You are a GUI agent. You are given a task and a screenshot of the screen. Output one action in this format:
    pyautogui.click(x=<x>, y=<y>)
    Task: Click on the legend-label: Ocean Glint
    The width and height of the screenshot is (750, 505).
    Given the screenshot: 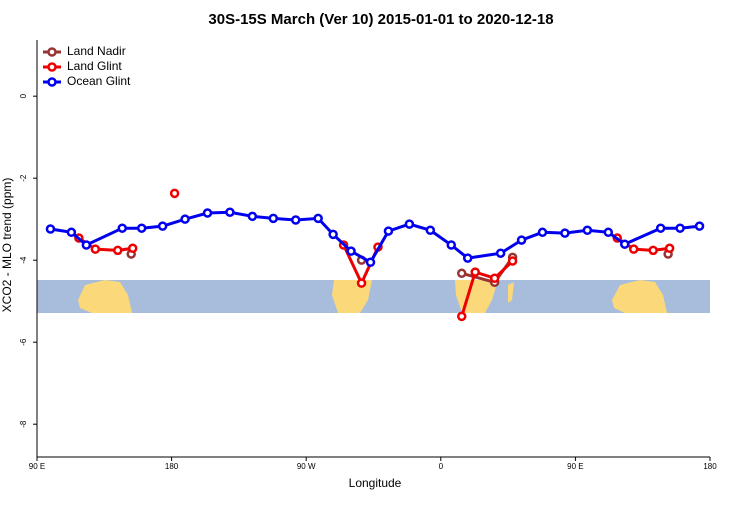 What is the action you would take?
    pyautogui.click(x=99, y=81)
    